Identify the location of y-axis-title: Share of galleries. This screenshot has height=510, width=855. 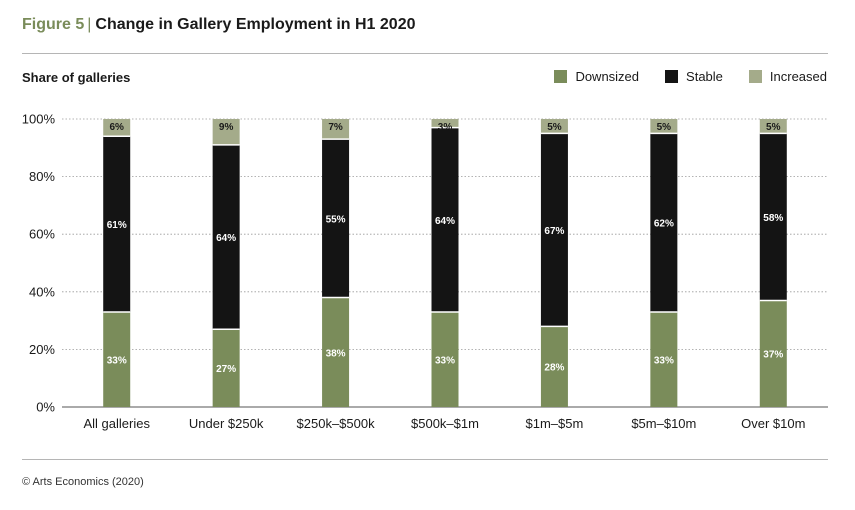
(76, 77).